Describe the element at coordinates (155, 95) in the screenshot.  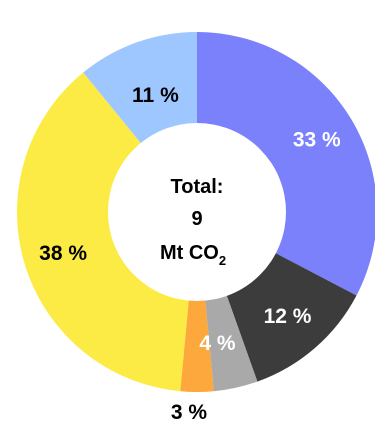
I see `slice-label: 11 %` at that location.